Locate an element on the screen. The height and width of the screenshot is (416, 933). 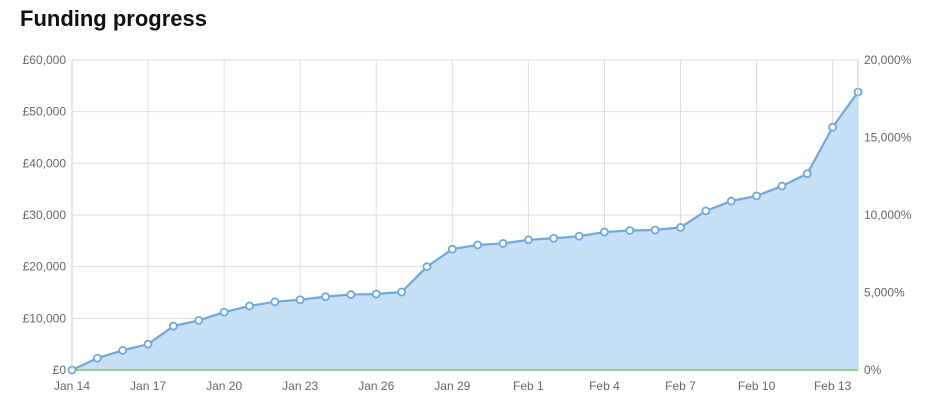
y-tick-label: £30,000 is located at coordinates (45, 215).